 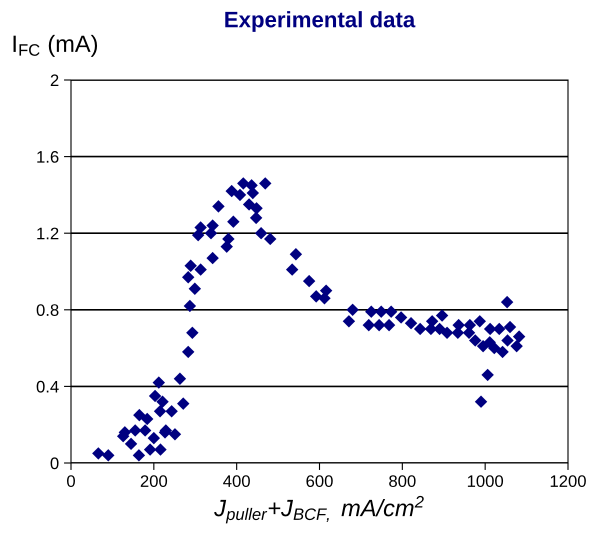 What do you see at coordinates (319, 481) in the screenshot?
I see `x-tick-label: 600` at bounding box center [319, 481].